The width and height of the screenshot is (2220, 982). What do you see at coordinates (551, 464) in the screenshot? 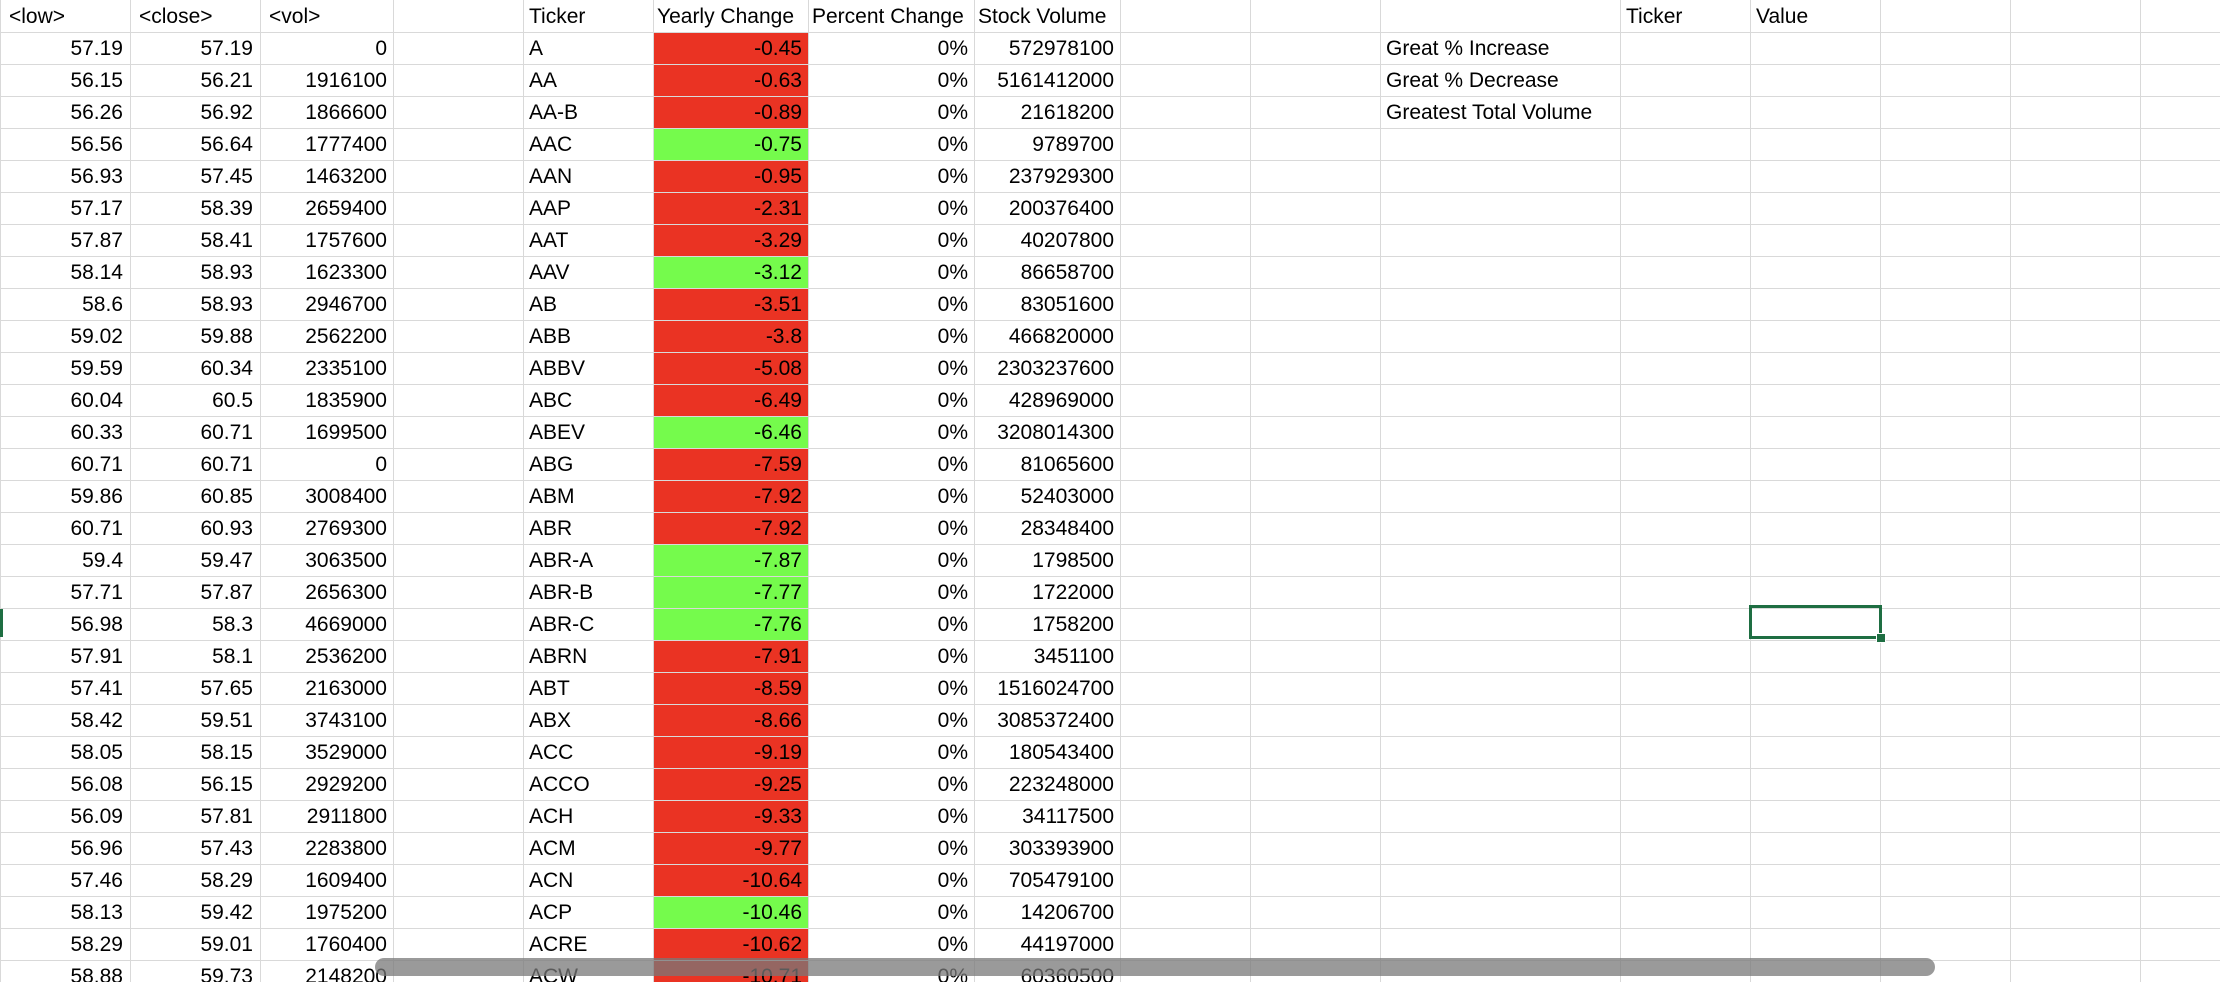
I see `cell-ticker: ABG` at bounding box center [551, 464].